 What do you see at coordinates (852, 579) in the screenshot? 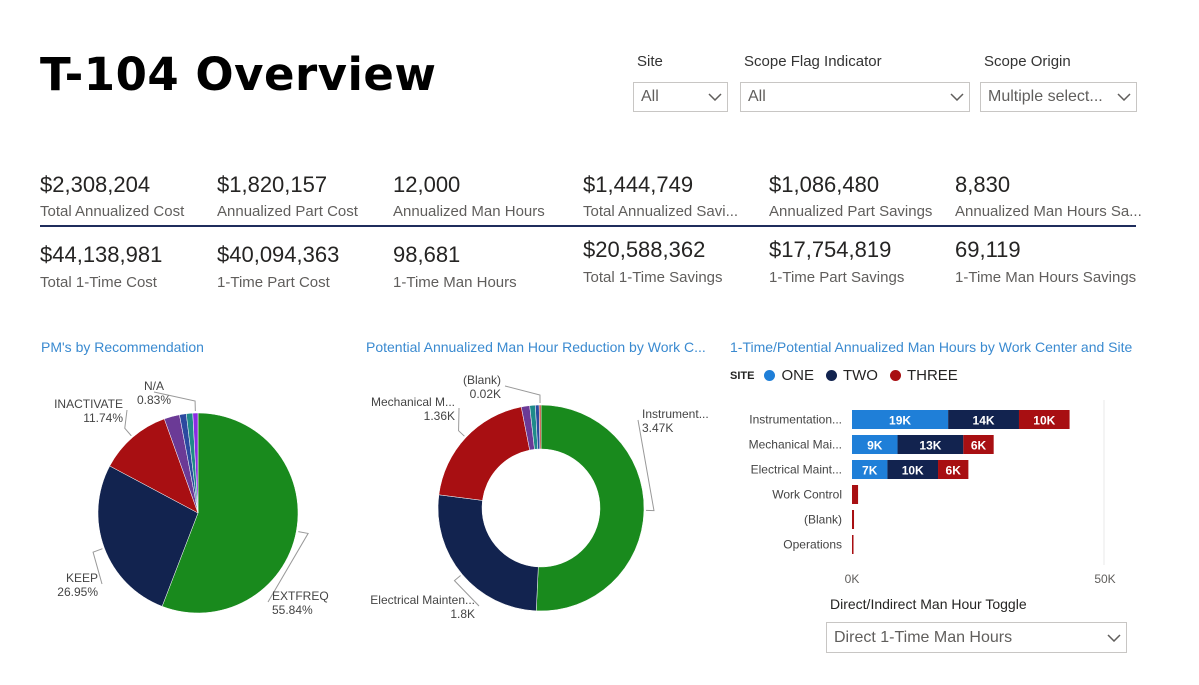
I see `bar-x-tick-label: 0K` at bounding box center [852, 579].